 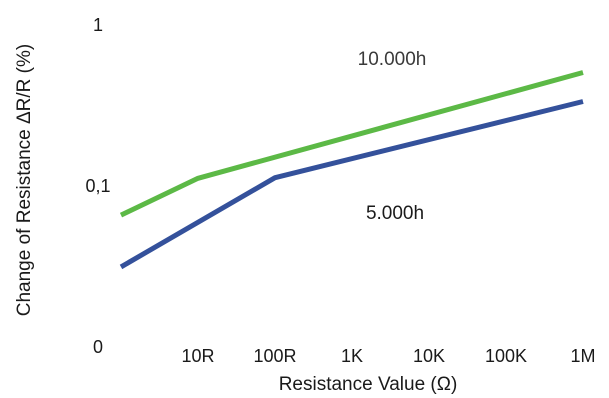 What do you see at coordinates (98, 25) in the screenshot?
I see `y-tick-label: 1` at bounding box center [98, 25].